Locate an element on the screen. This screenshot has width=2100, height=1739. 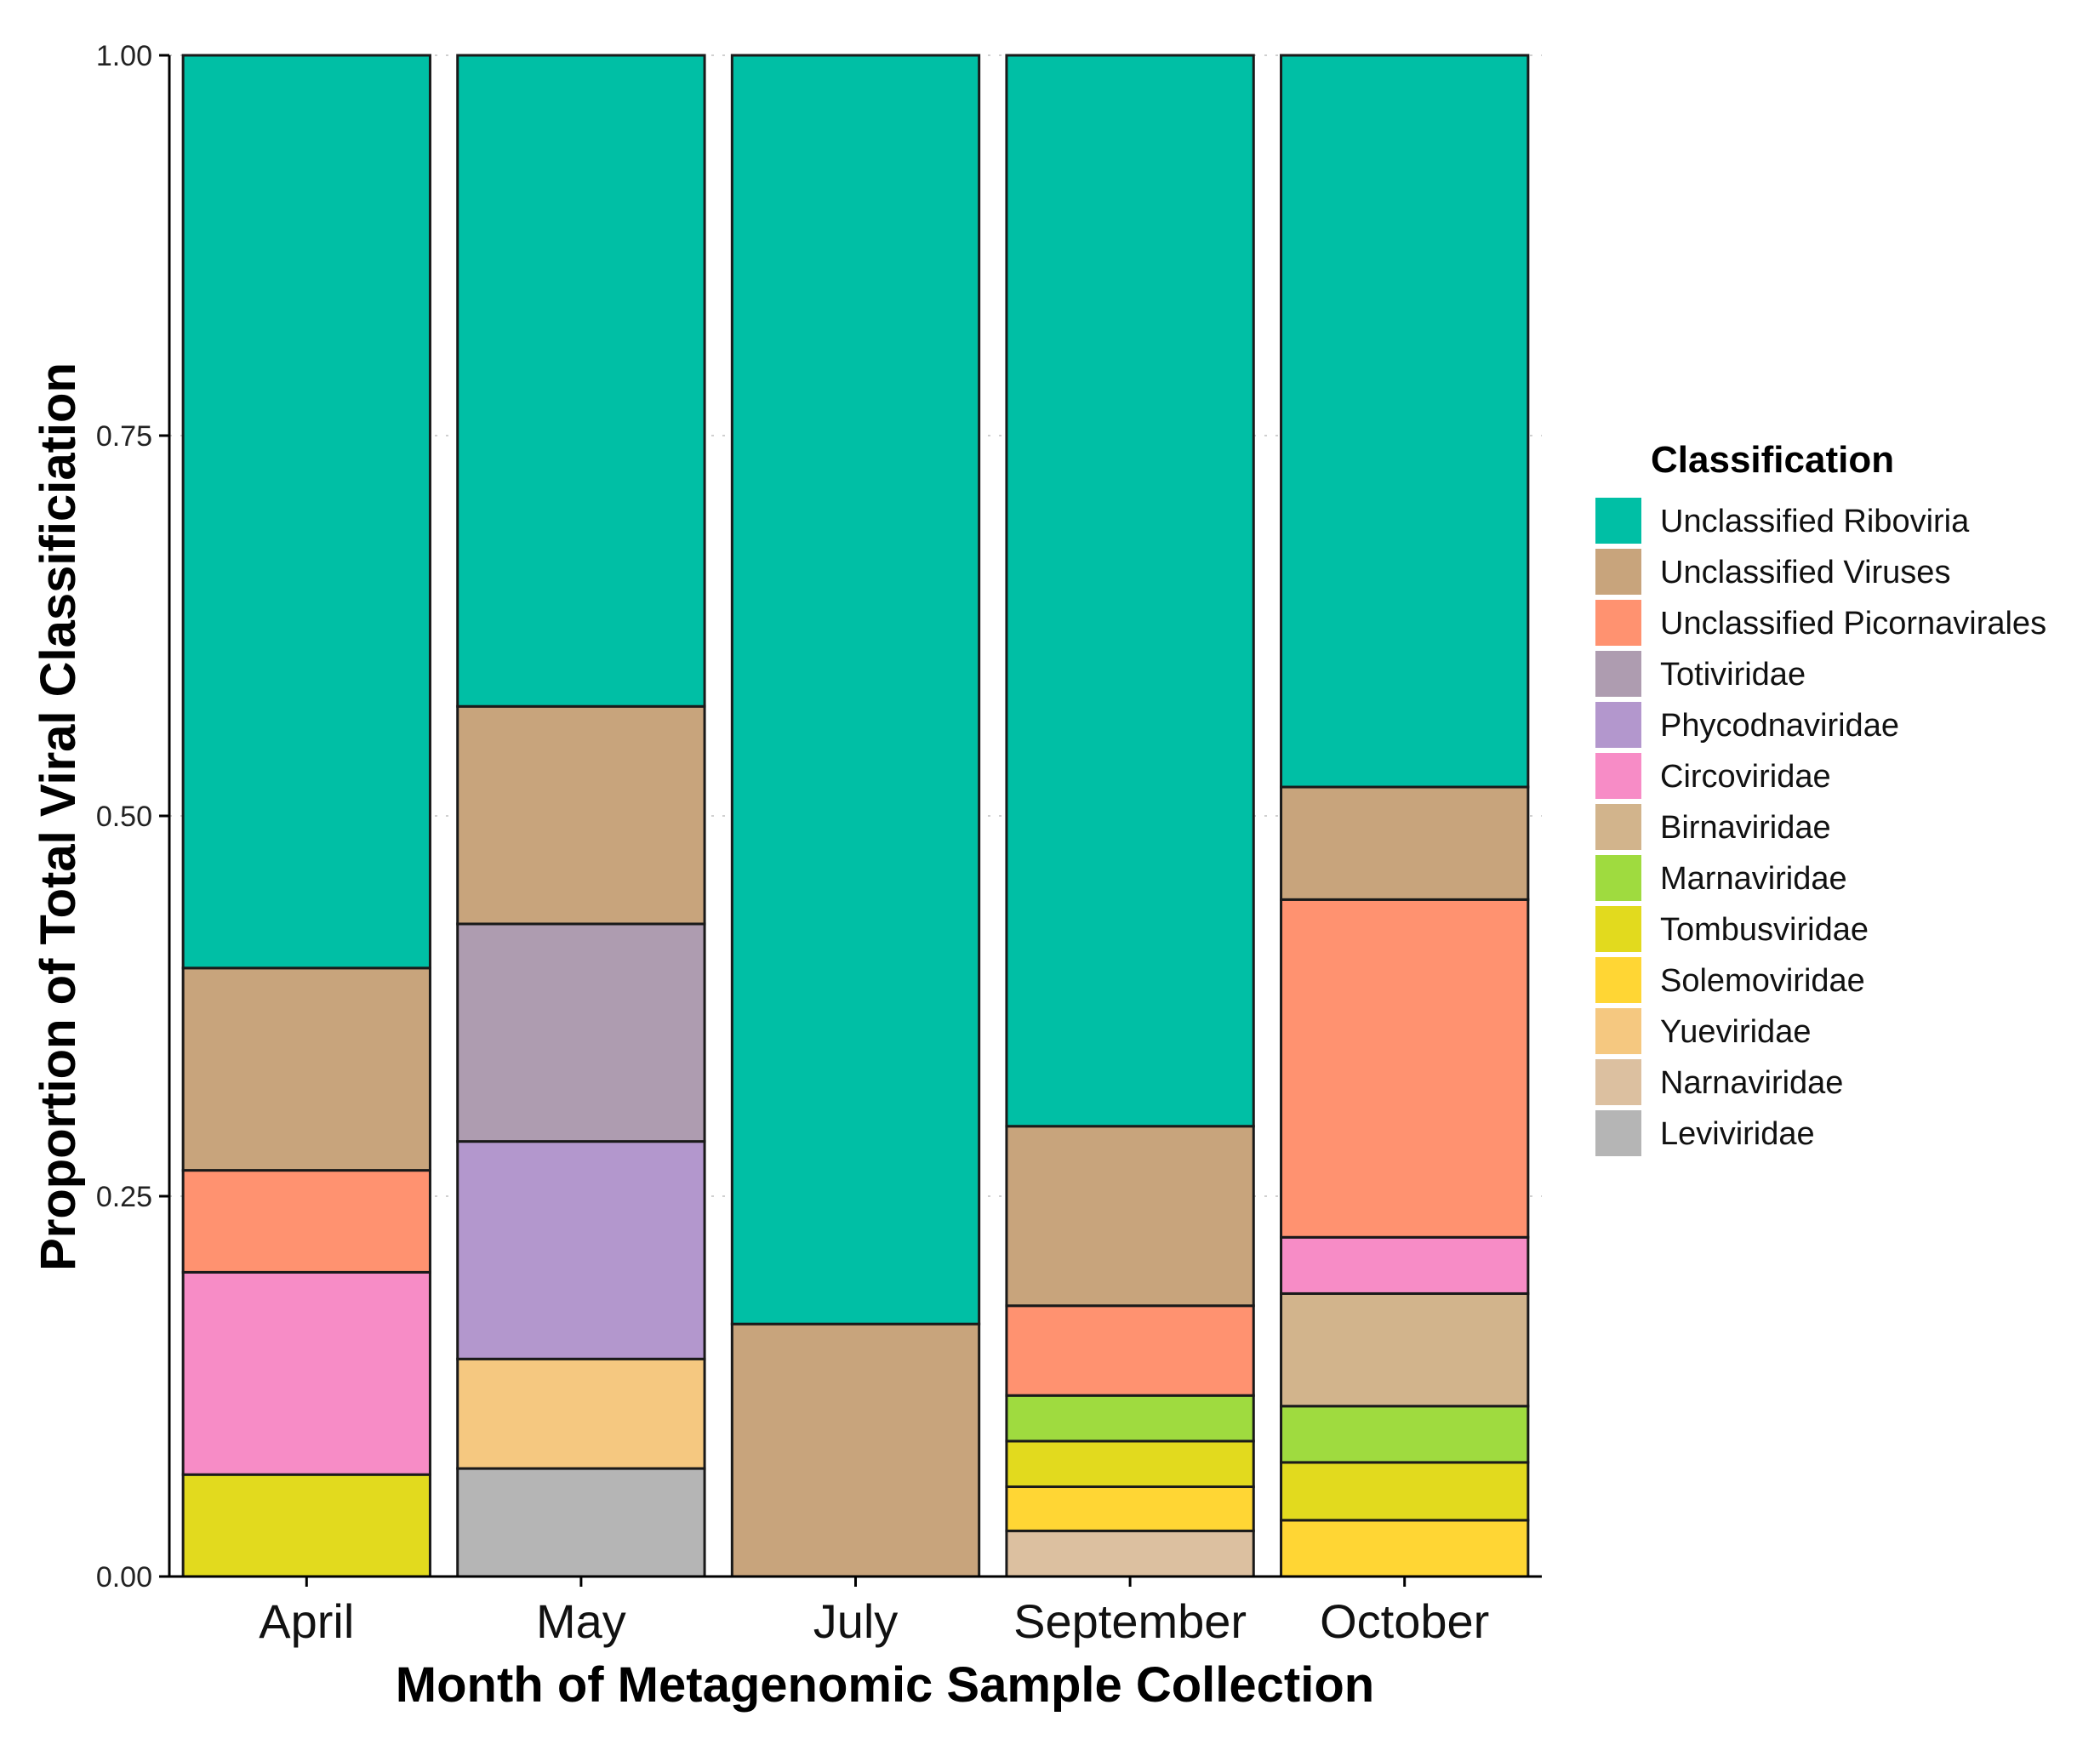
bar-stack-july is located at coordinates (855, 816).